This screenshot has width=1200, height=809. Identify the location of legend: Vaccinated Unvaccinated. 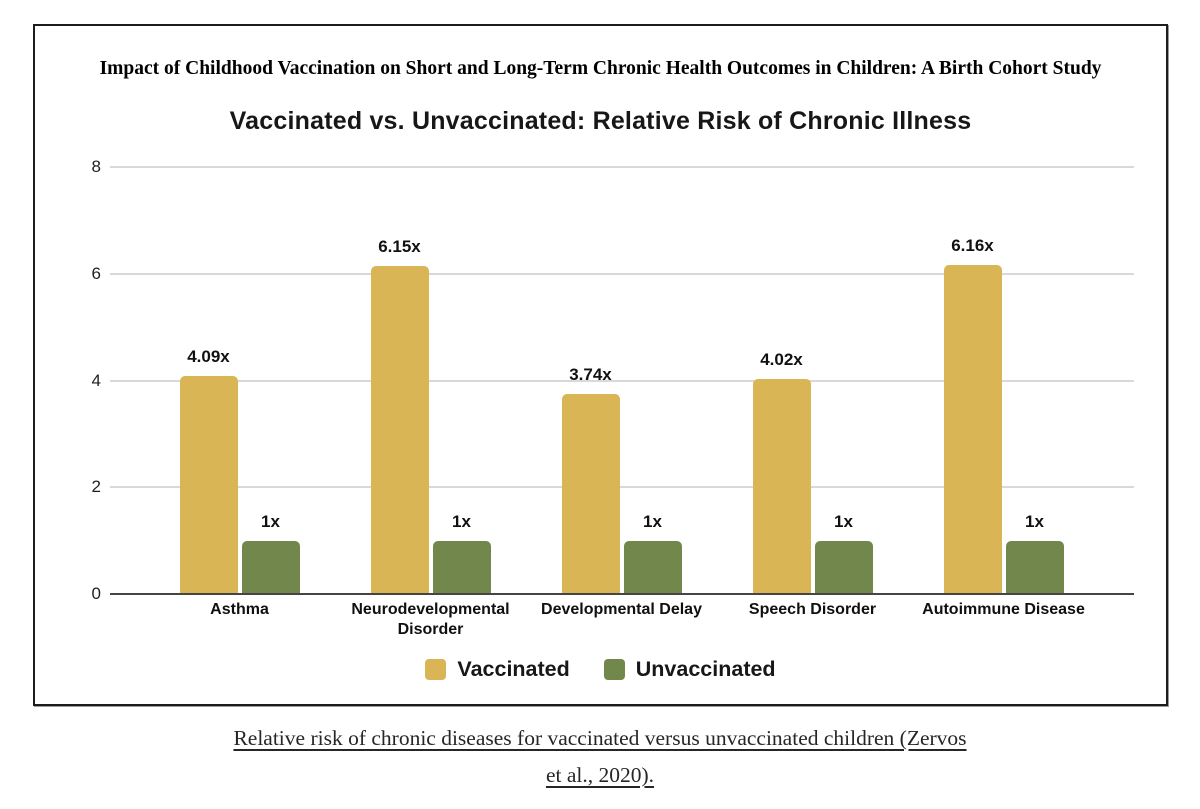
(600, 669).